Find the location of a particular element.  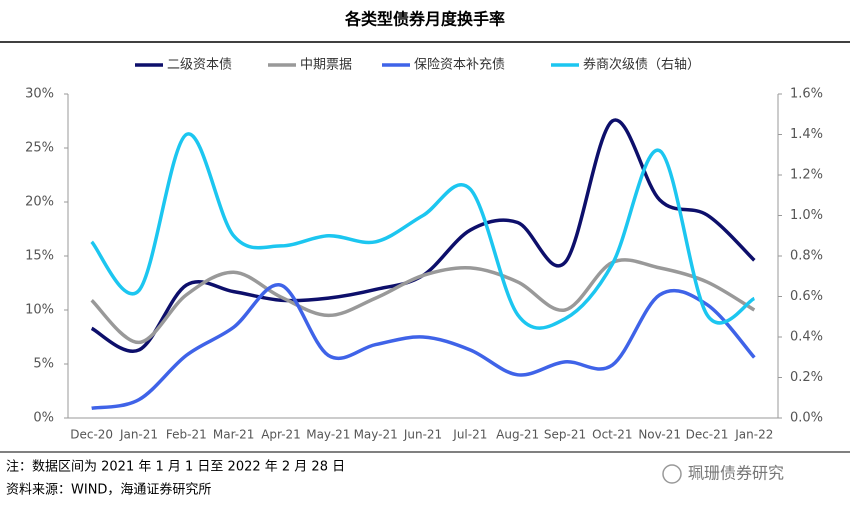

x-tick-label: Jan-21 is located at coordinates (138, 435).